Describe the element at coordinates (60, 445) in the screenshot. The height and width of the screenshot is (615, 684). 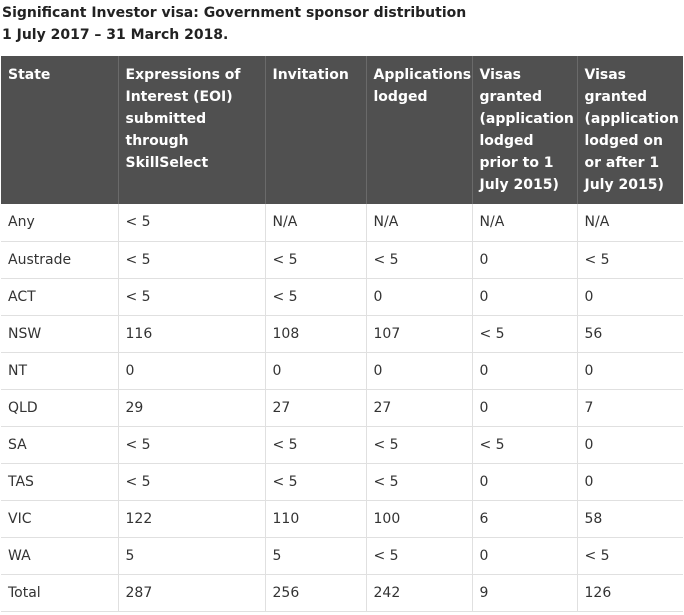
I see `cell-state: SA` at that location.